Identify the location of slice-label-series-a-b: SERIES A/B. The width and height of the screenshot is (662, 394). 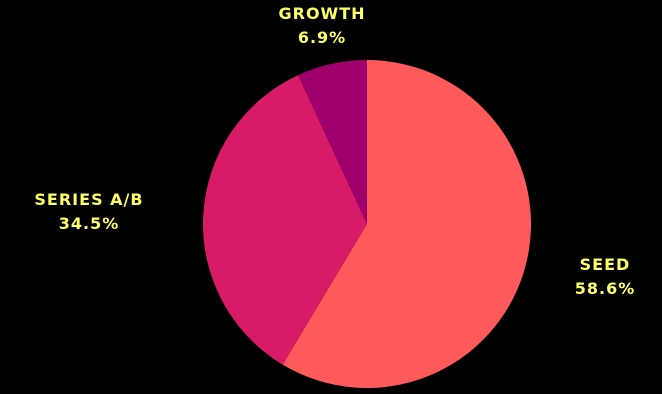
(88, 199).